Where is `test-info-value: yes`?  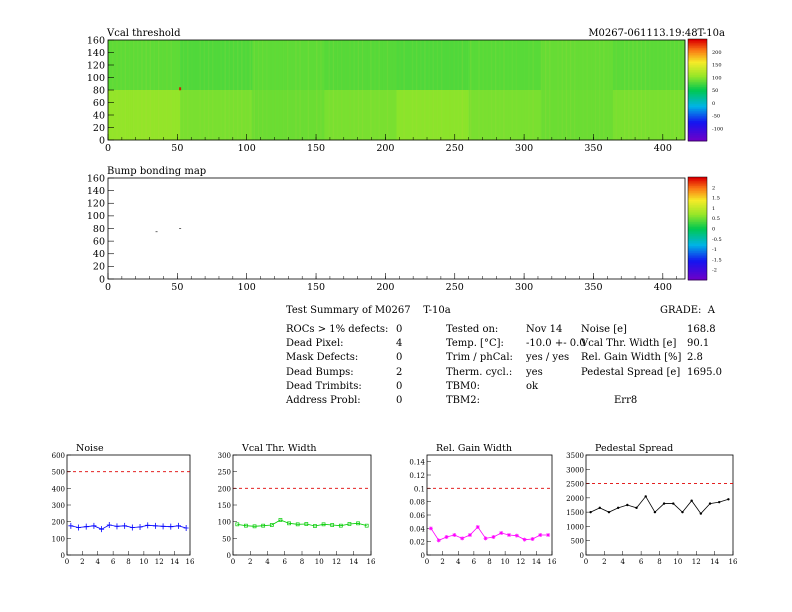 test-info-value: yes is located at coordinates (534, 372).